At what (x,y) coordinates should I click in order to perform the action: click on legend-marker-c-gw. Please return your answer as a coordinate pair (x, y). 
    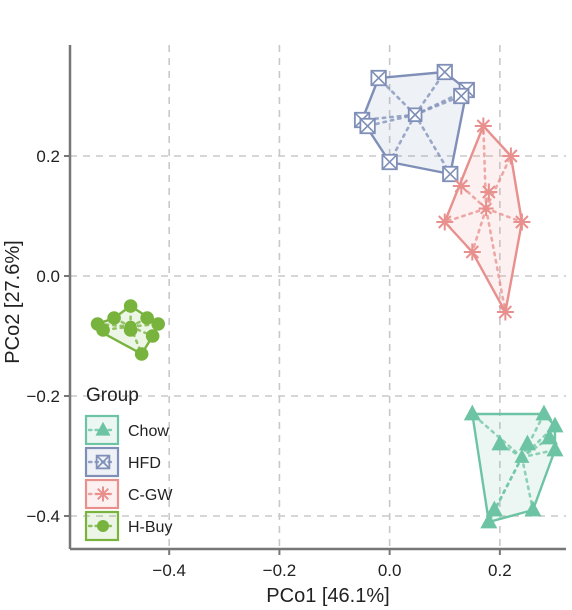
    Looking at the image, I should click on (103, 494).